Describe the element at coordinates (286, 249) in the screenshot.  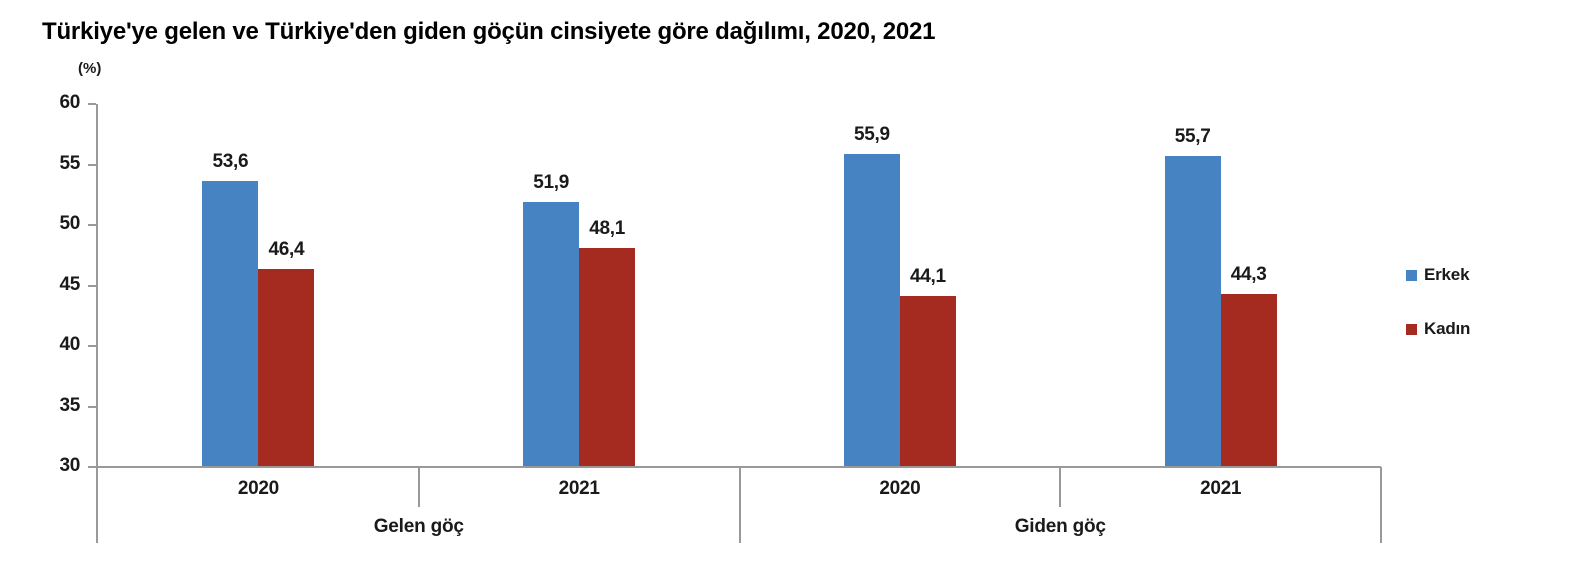
I see `value-label-kadın-gelen-g-2020: 46,4` at that location.